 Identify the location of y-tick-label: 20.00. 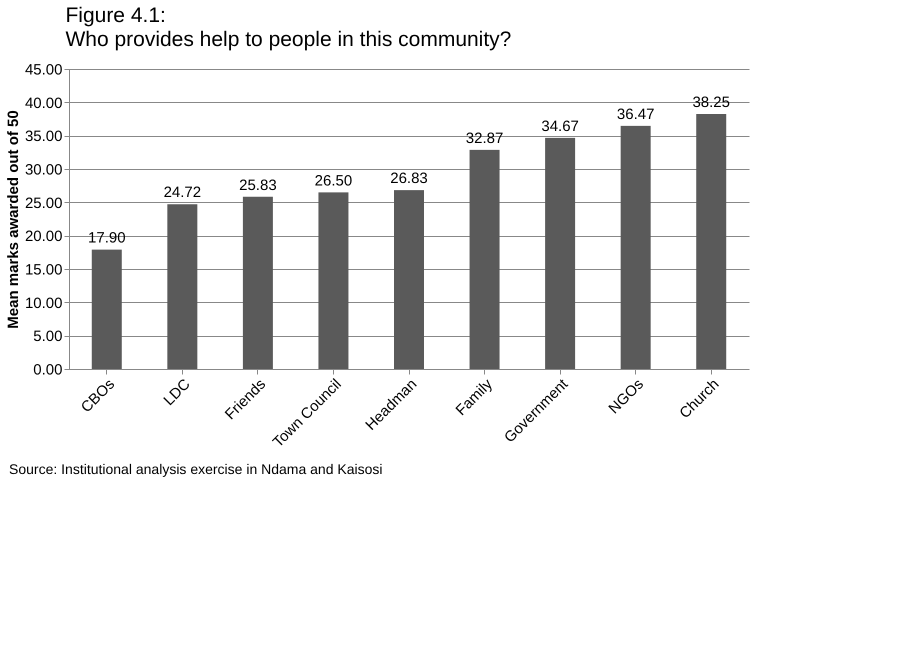
(43, 237).